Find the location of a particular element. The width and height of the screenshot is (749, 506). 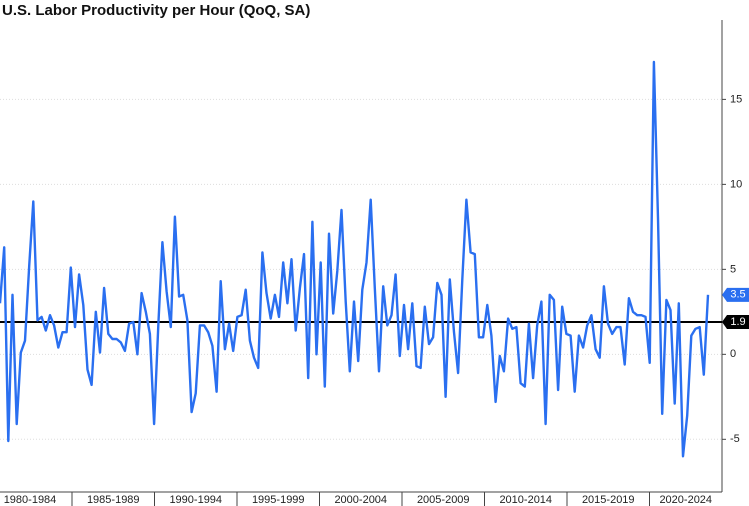

x-tick-label: 2020-2024 is located at coordinates (685, 500).